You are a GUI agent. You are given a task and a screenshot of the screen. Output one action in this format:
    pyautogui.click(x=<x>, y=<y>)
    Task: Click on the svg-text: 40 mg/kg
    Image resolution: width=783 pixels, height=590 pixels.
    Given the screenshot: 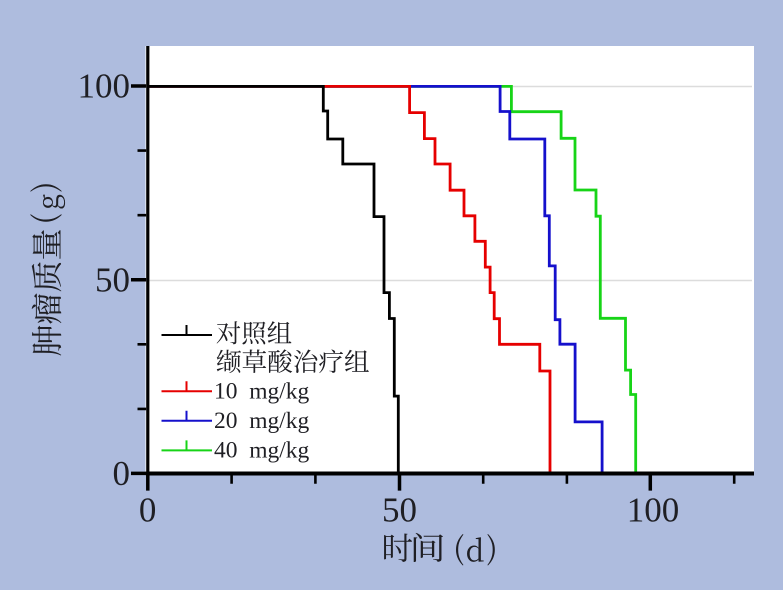 What is the action you would take?
    pyautogui.click(x=262, y=451)
    